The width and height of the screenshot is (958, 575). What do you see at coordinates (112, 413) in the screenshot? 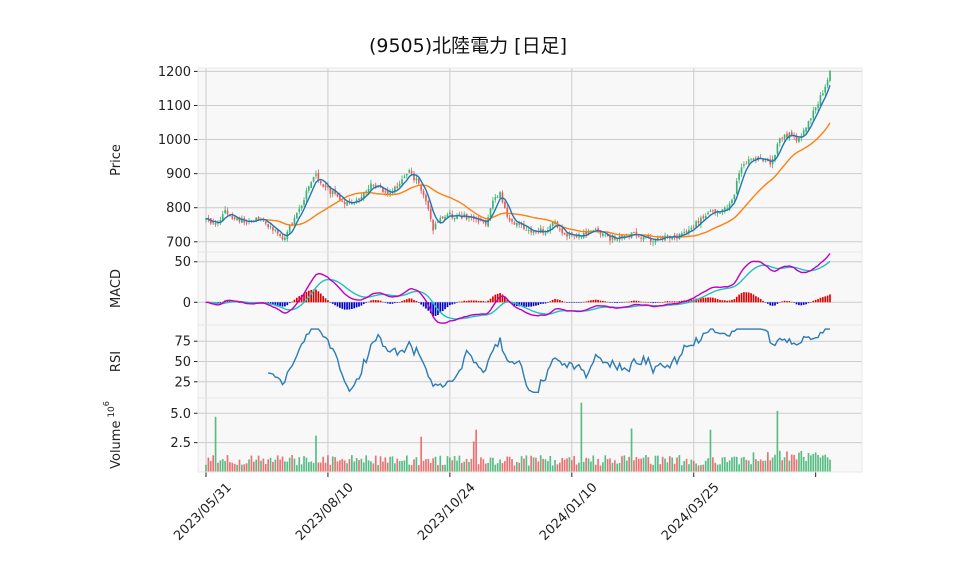
I see `volume-ylabel-exponent: 10` at bounding box center [112, 413].